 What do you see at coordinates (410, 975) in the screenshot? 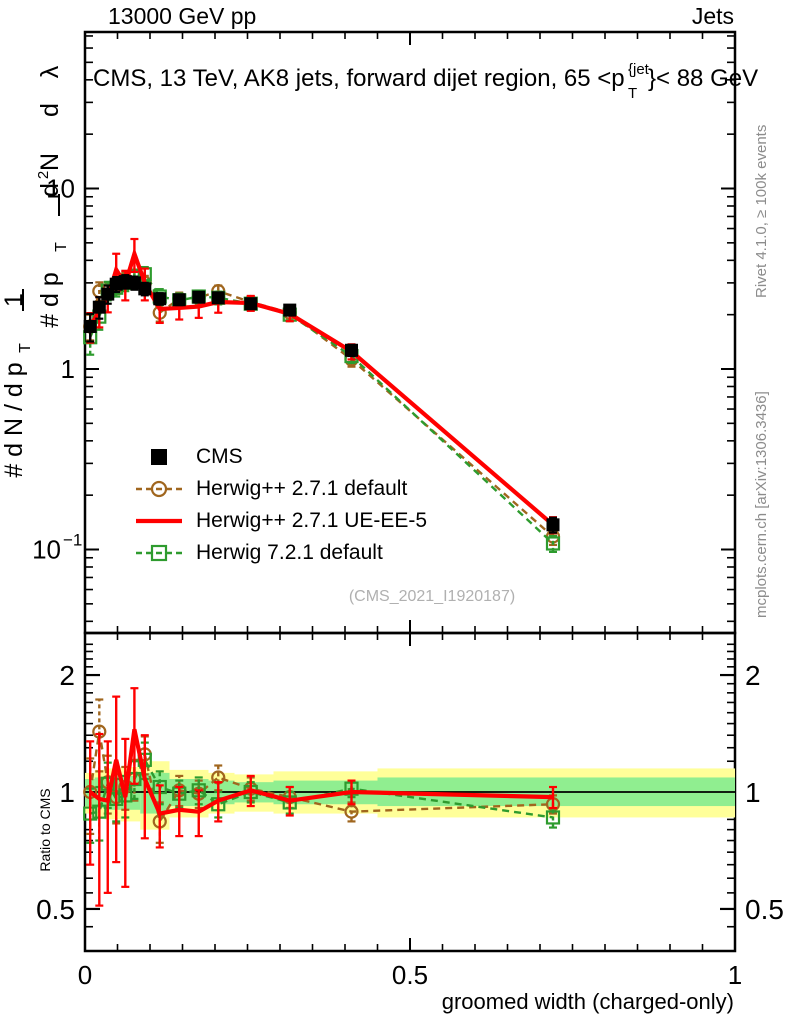
I see `x-tick-label: 0.5` at bounding box center [410, 975].